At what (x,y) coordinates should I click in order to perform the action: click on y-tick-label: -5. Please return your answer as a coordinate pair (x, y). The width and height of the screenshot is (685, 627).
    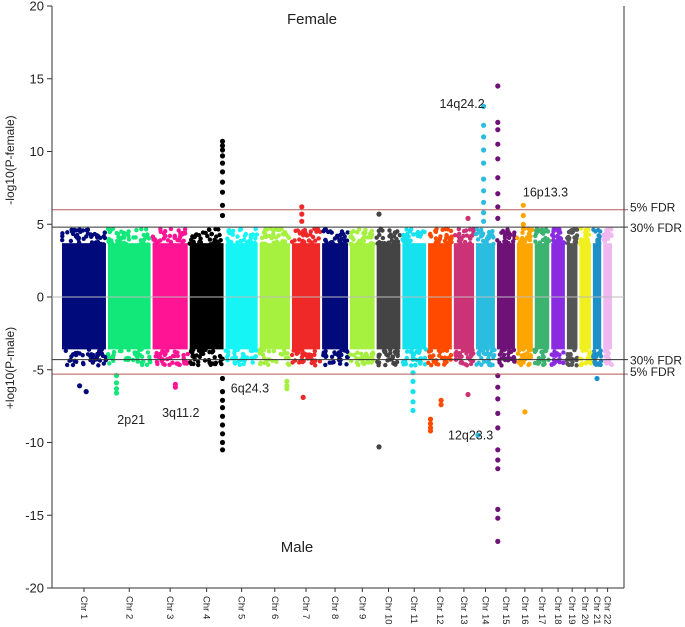
    Looking at the image, I should click on (38, 369).